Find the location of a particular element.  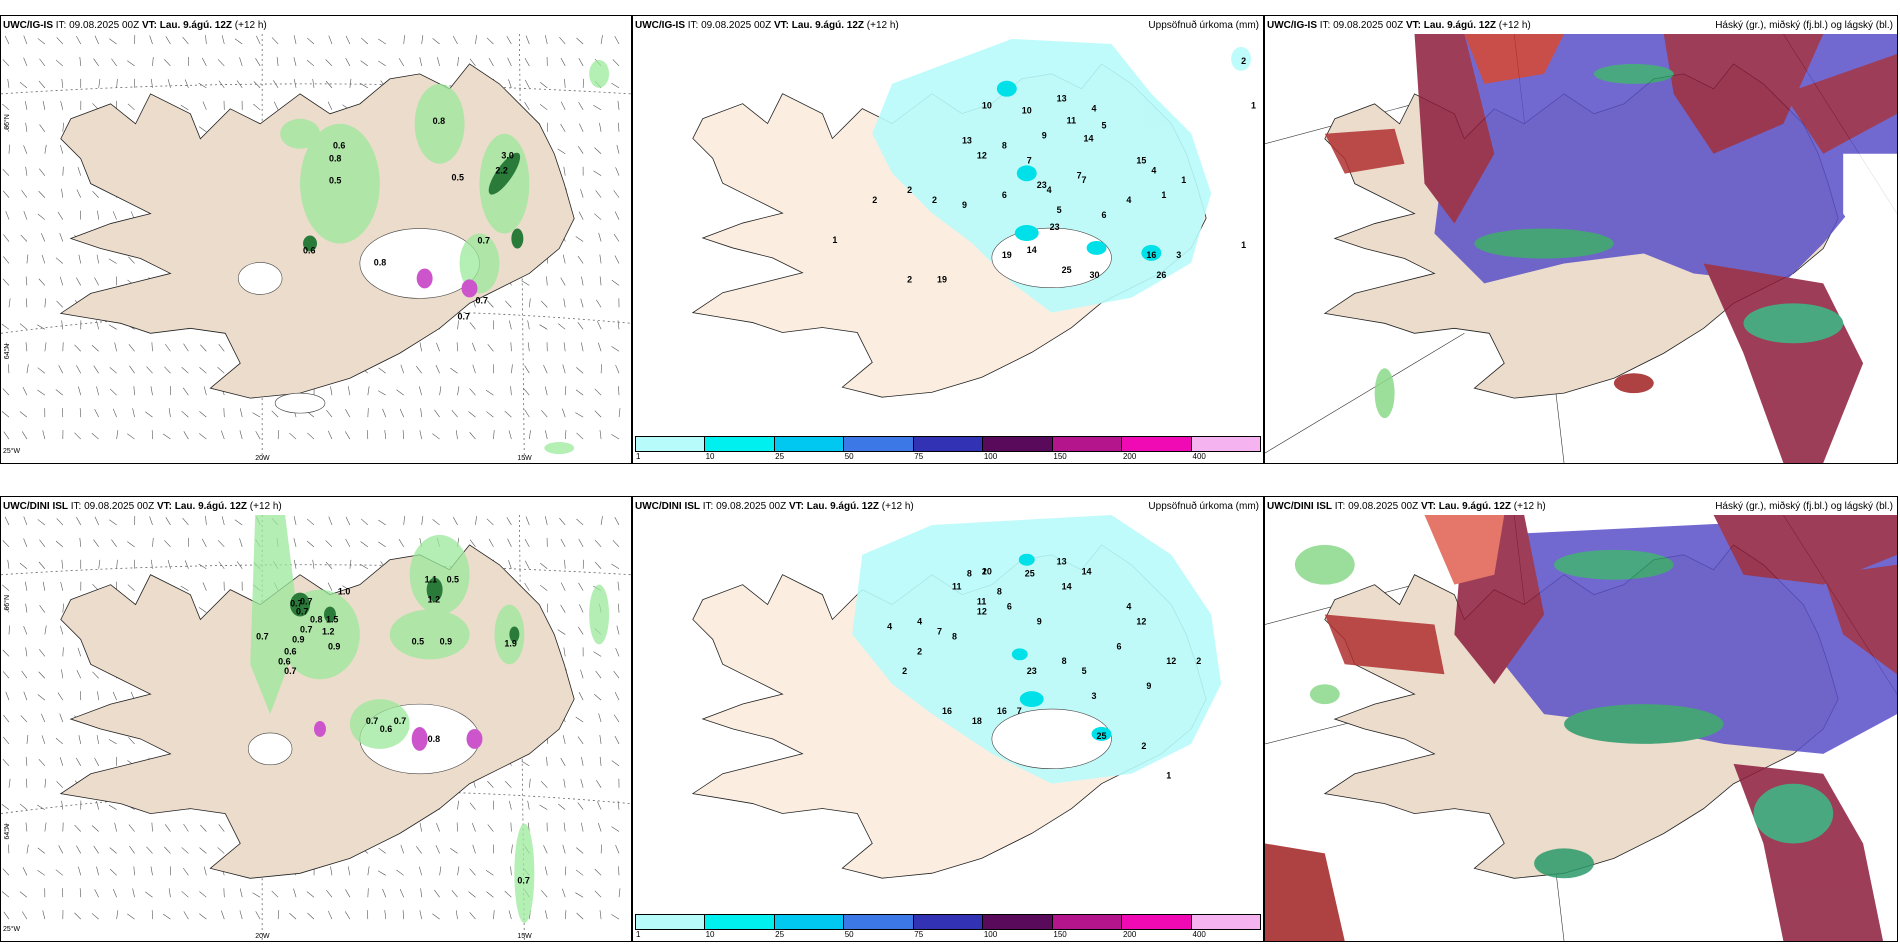

panel-field-title: Uppsöfnuð úrkoma (mm) is located at coordinates (1203, 506).